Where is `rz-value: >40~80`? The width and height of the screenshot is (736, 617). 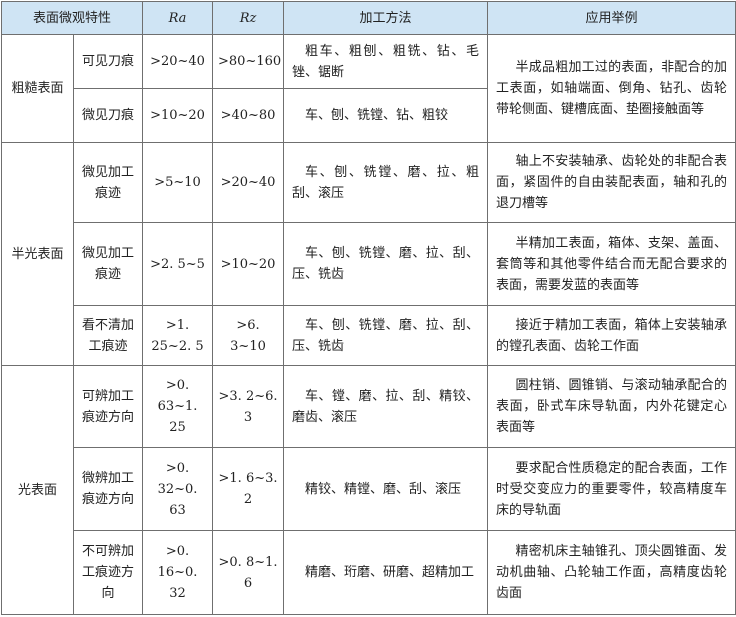
rz-value: >40~80 is located at coordinates (248, 115).